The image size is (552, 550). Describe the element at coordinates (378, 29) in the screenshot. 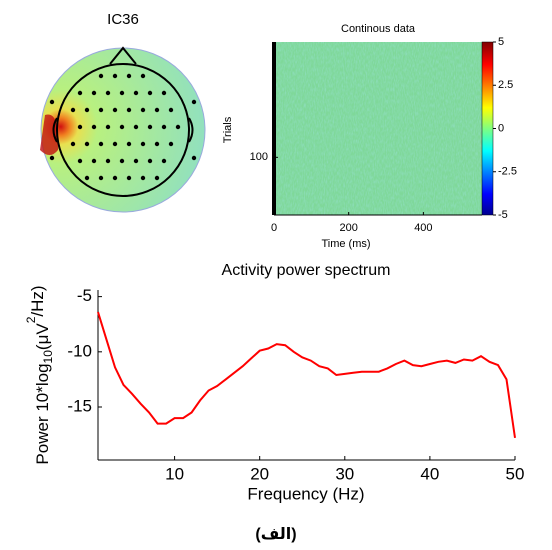

I see `chart-title: Continous data` at that location.